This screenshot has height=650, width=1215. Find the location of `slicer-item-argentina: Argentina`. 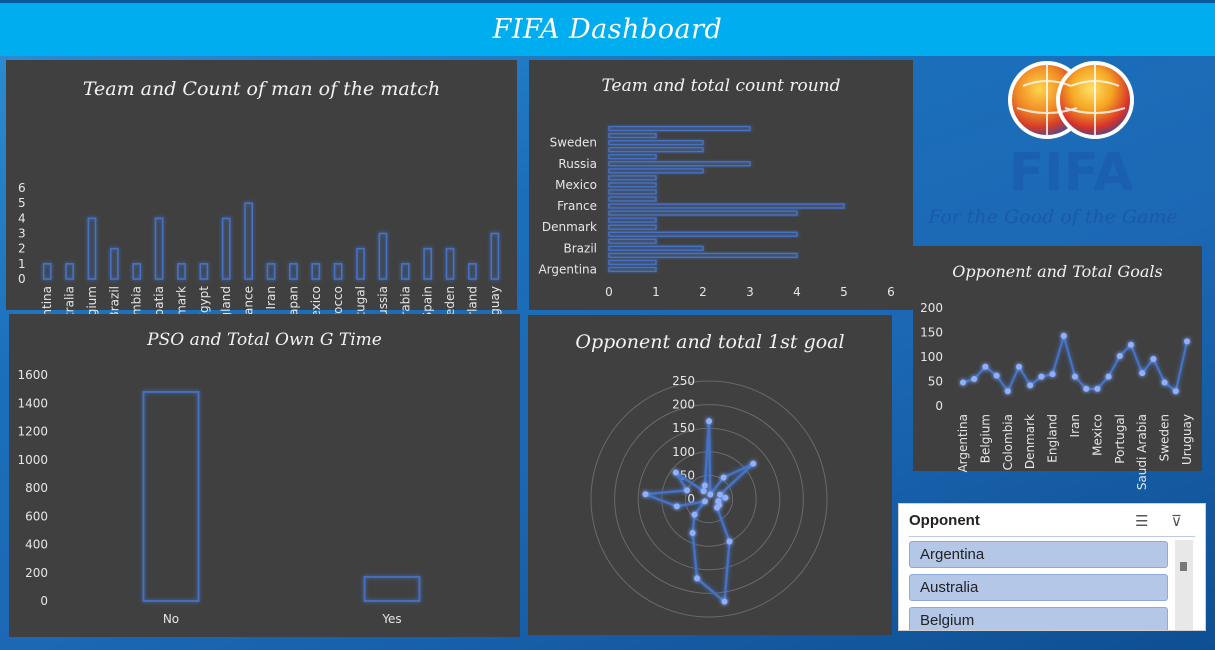

slicer-item-argentina: Argentina is located at coordinates (1038, 554).